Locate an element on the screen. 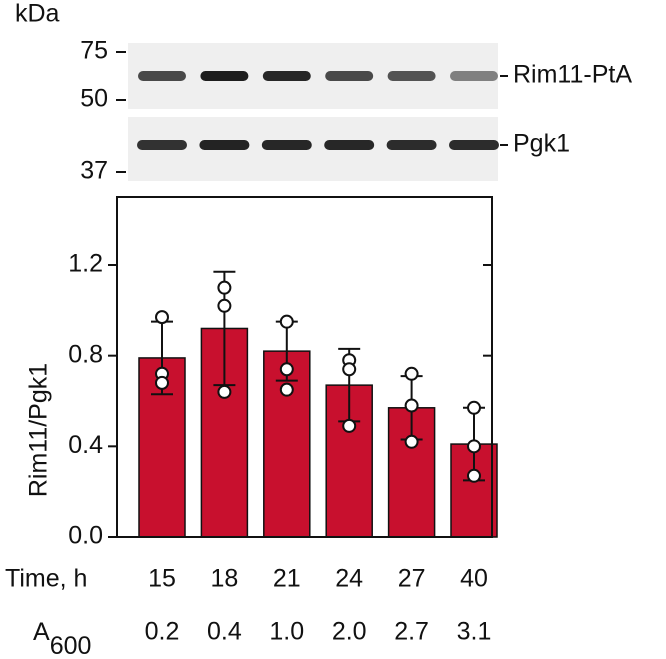 This screenshot has height=659, width=666. marker-label: 75 is located at coordinates (94, 51).